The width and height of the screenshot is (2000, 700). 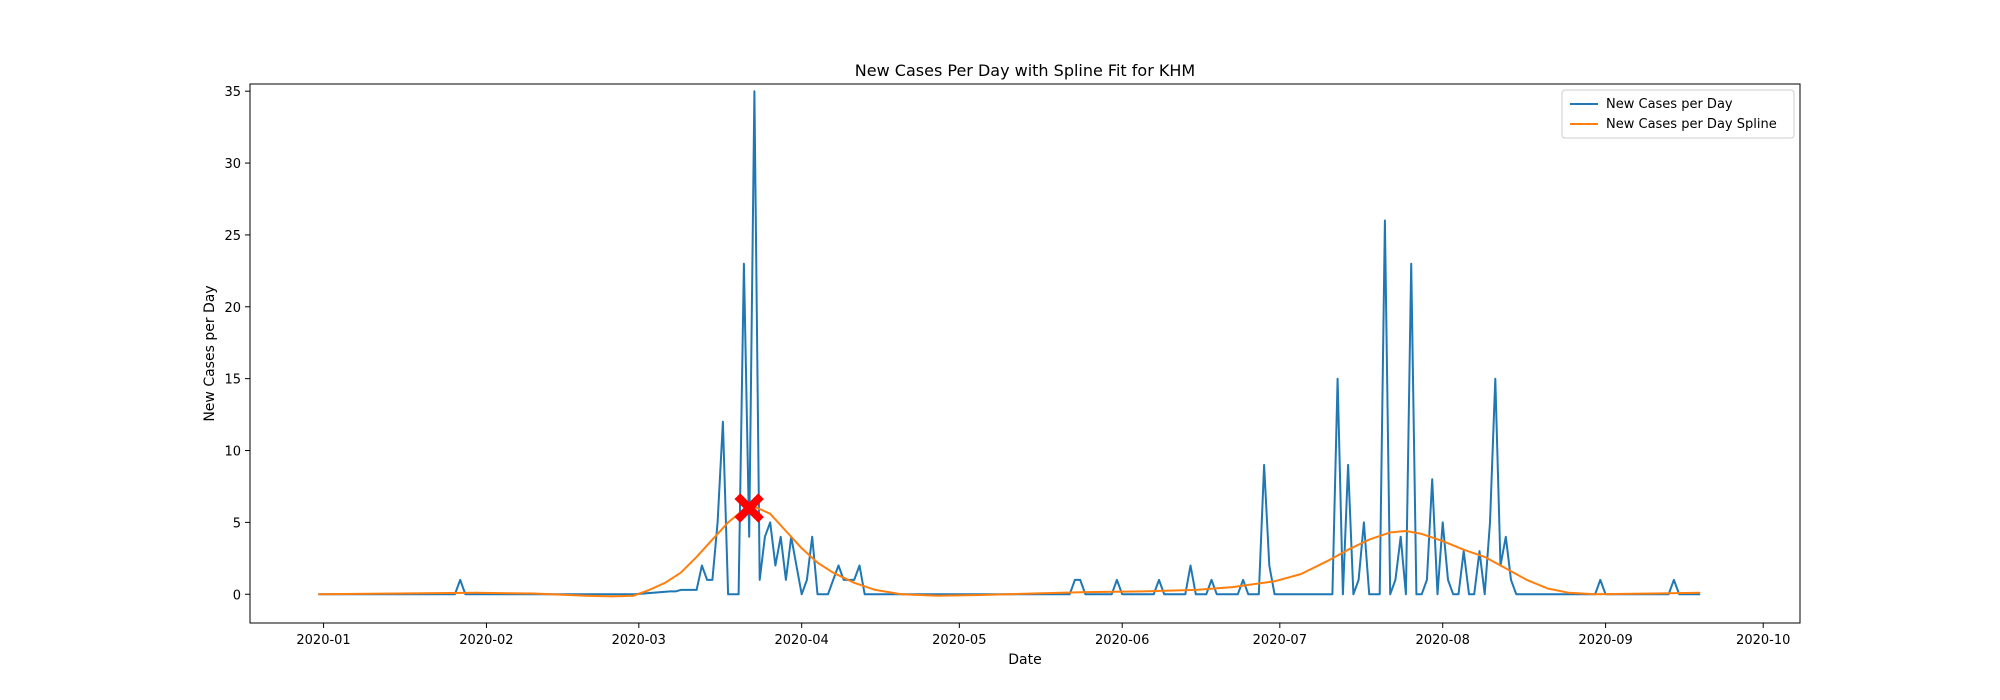 I want to click on y-tick-label: 15, so click(x=232, y=380).